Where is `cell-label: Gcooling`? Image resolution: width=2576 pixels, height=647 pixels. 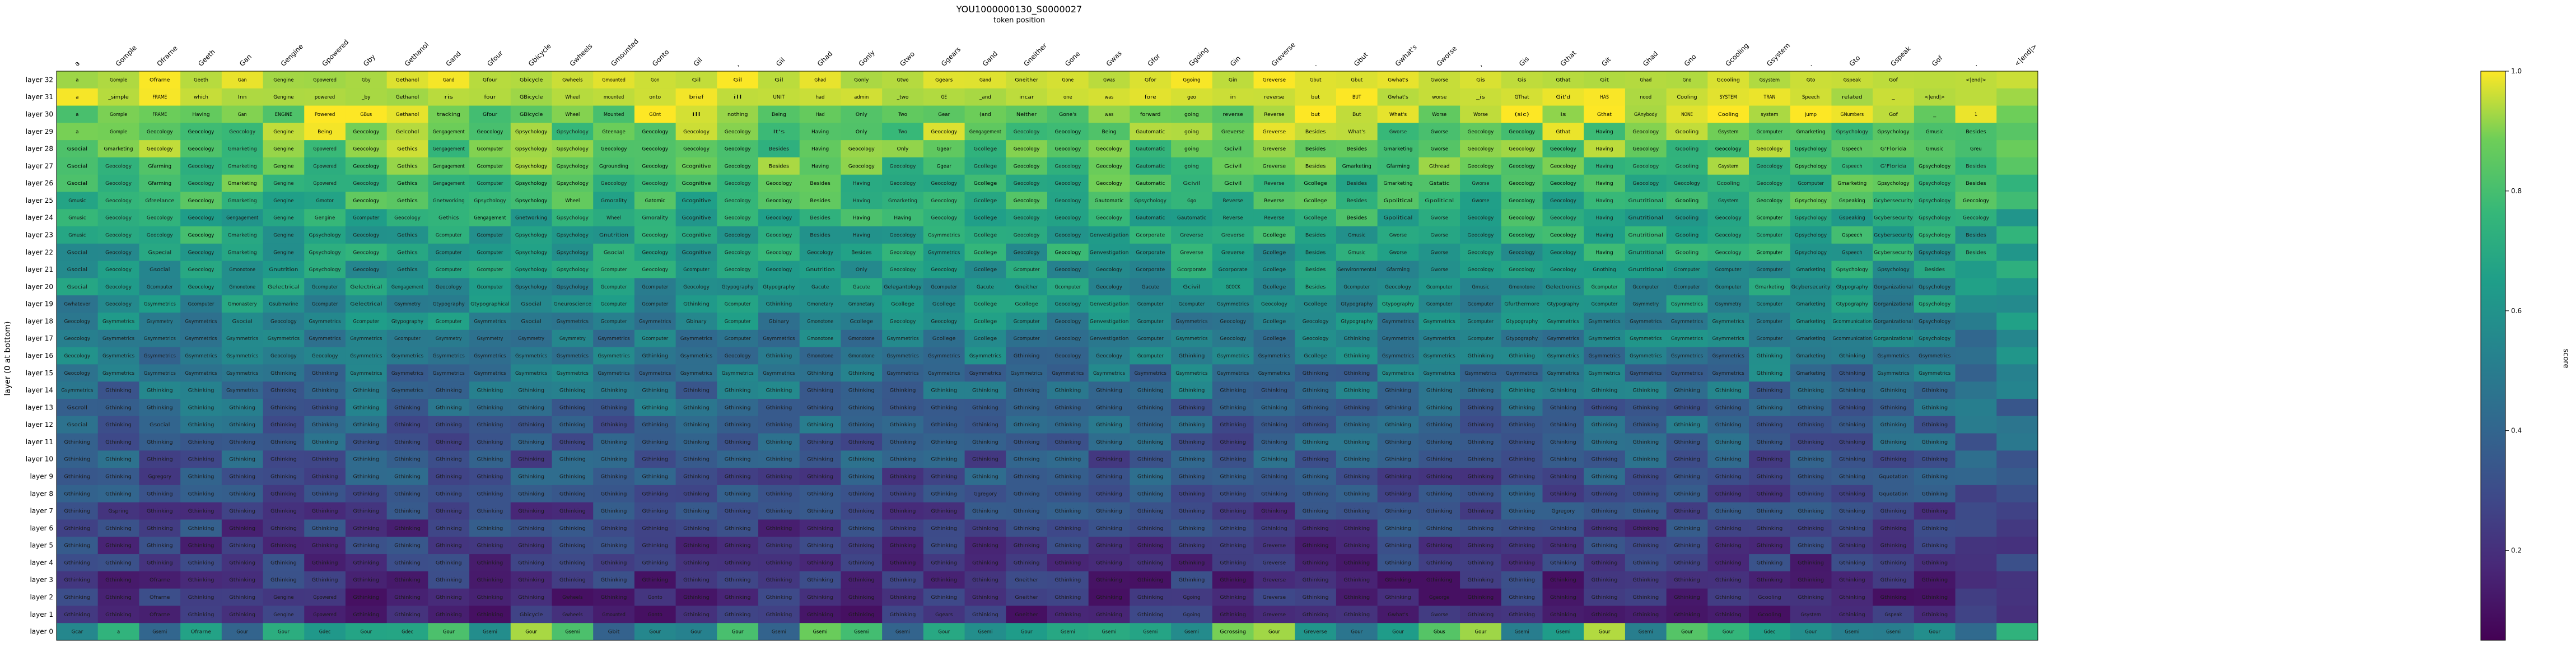
cell-label: Gcooling is located at coordinates (1770, 615).